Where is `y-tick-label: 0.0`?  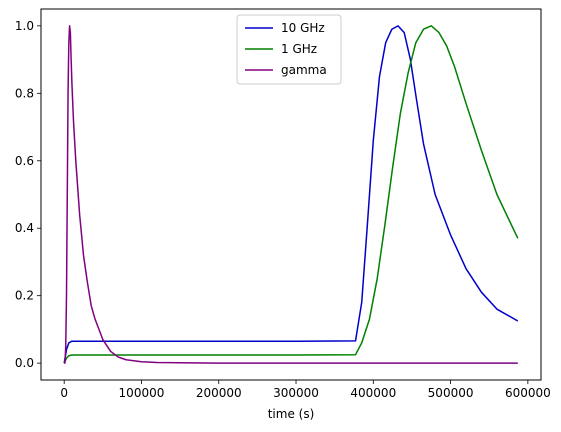 y-tick-label: 0.0 is located at coordinates (24, 363).